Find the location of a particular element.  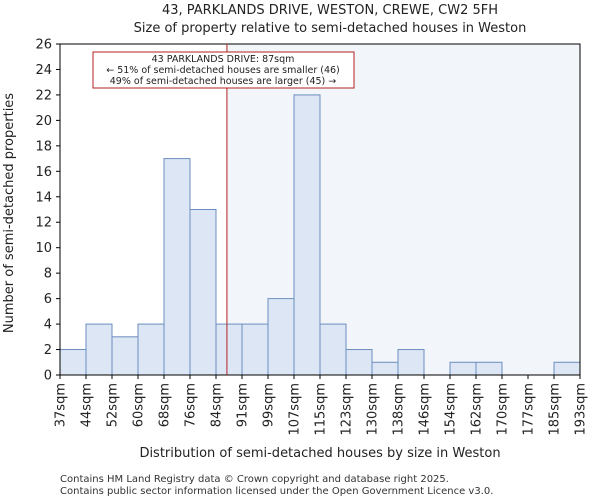

x-tick-label-76sqm: 76sqm is located at coordinates (191, 405).